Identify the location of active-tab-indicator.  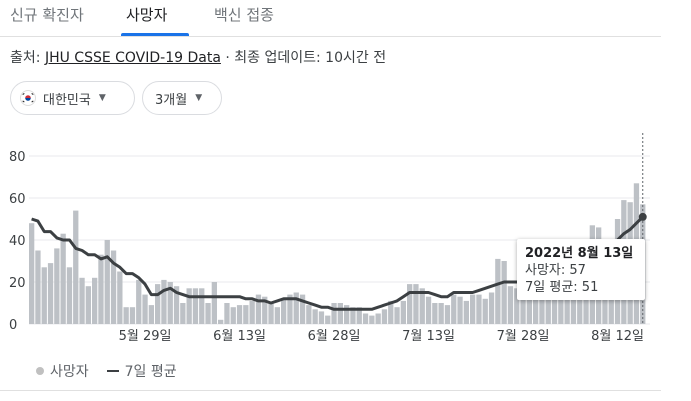
(155, 34).